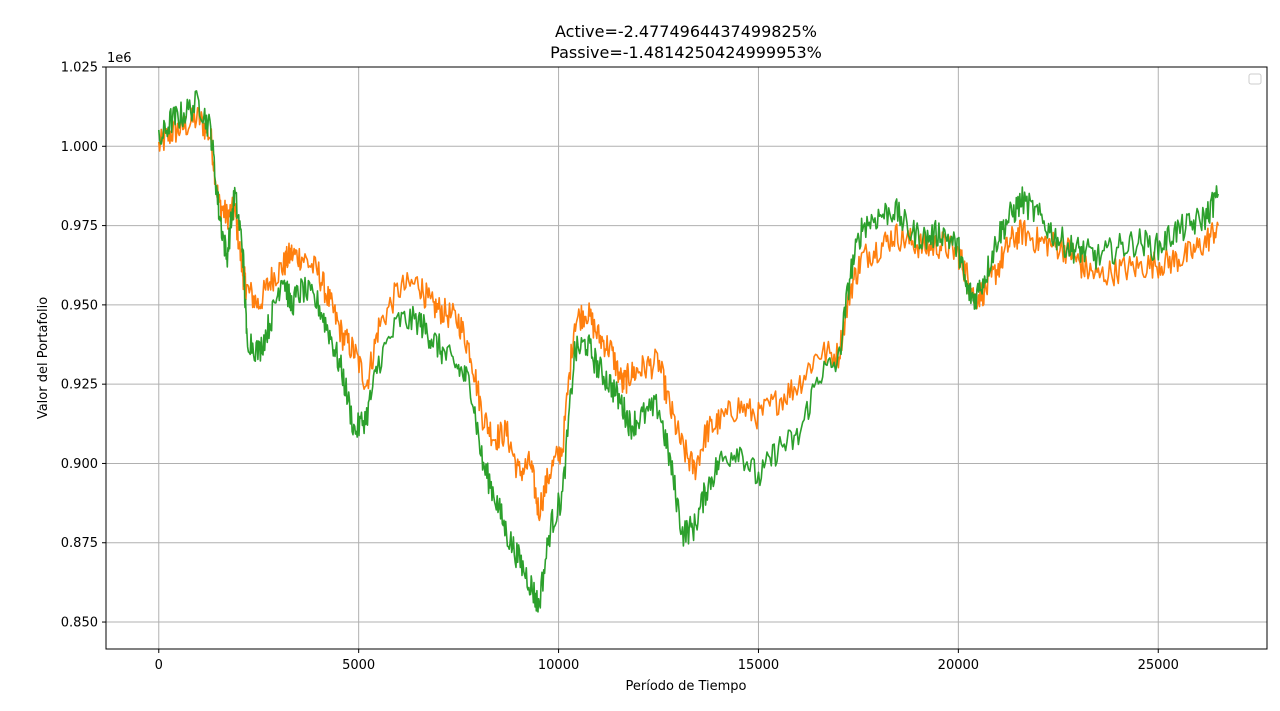 Image resolution: width=1280 pixels, height=711 pixels. I want to click on y-tick-label: 0.925, so click(79, 385).